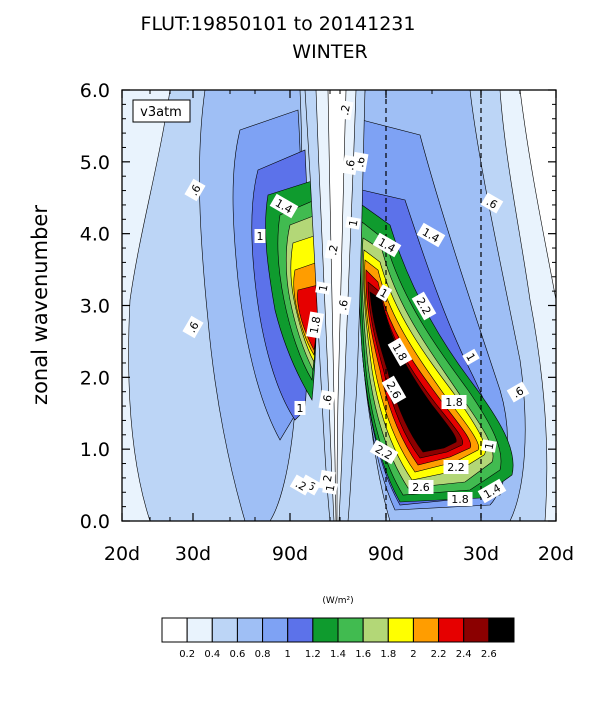  What do you see at coordinates (263, 654) in the screenshot?
I see `colorbar-label: 0.8` at bounding box center [263, 654].